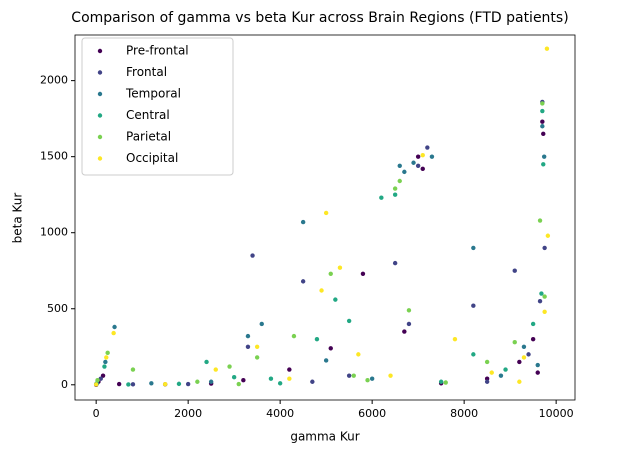 This screenshot has width=627, height=459. I want to click on legend-label: Parietal, so click(148, 137).